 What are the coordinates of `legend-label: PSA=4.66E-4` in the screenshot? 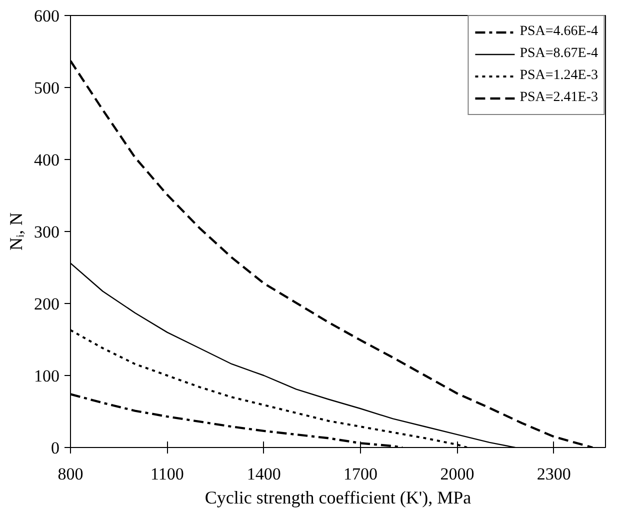 It's located at (559, 32).